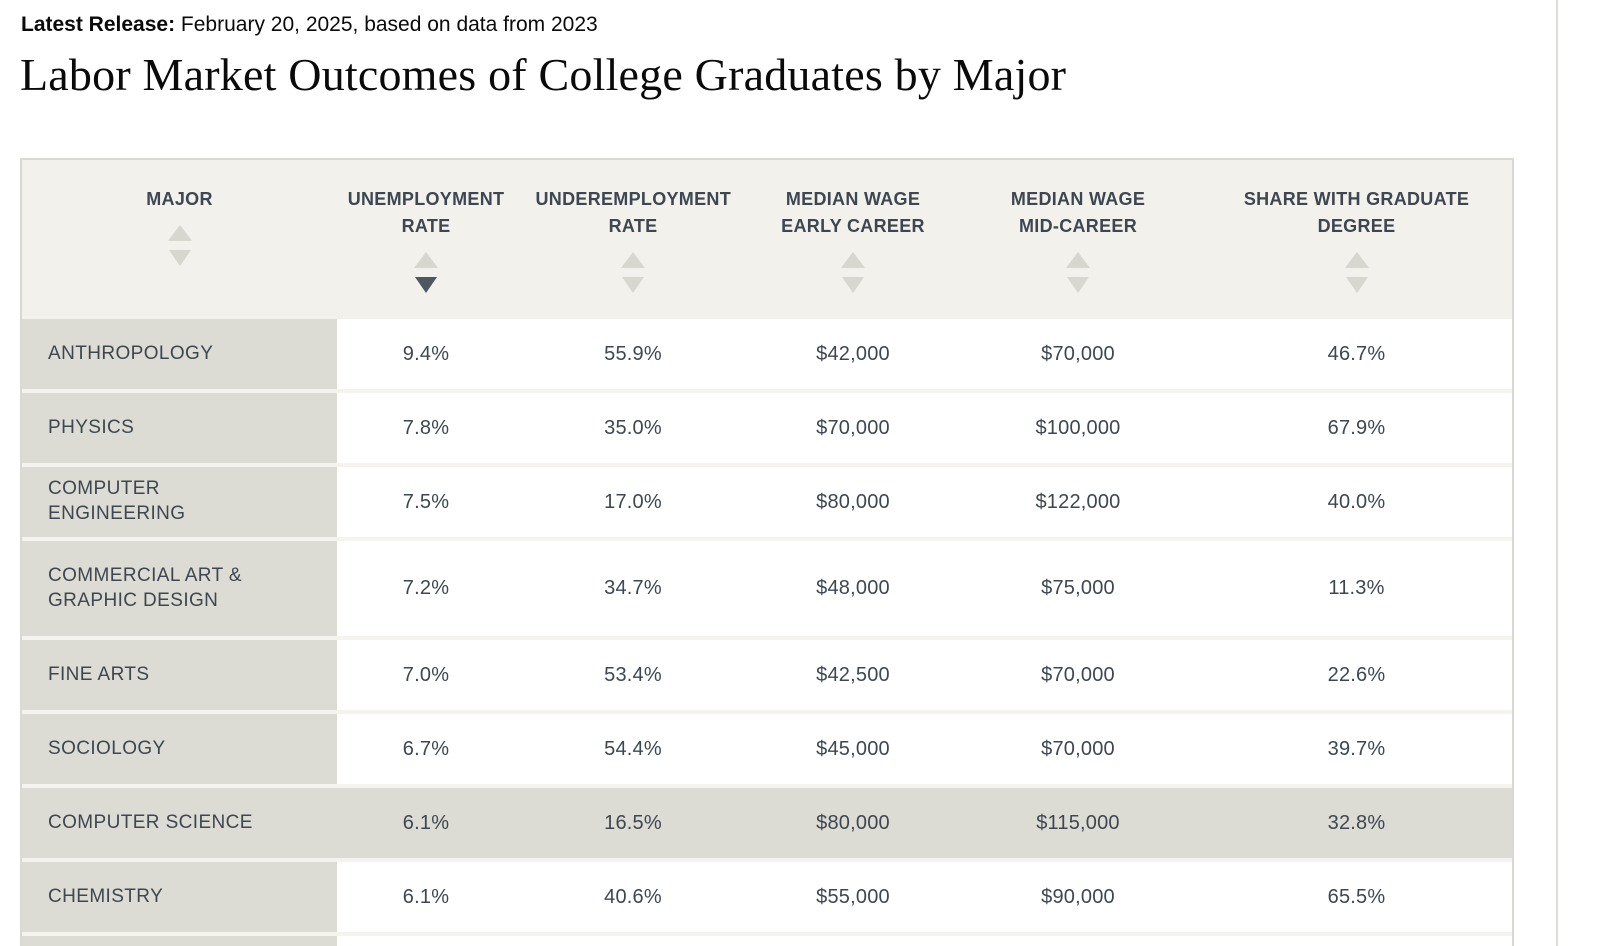 The height and width of the screenshot is (946, 1612). I want to click on cell-unemployment-rate: 9.4%, so click(426, 353).